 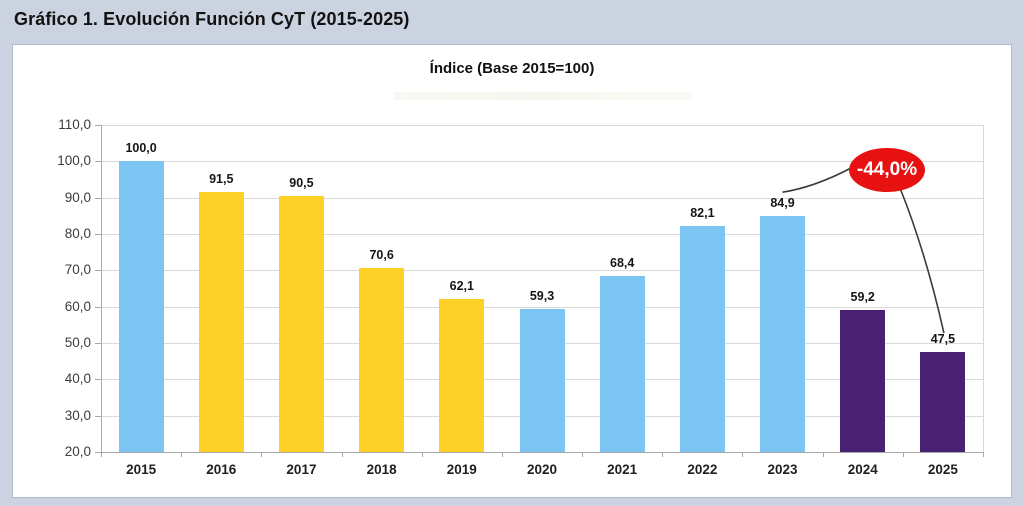 I want to click on y-axis-label: 100,0, so click(x=74, y=161).